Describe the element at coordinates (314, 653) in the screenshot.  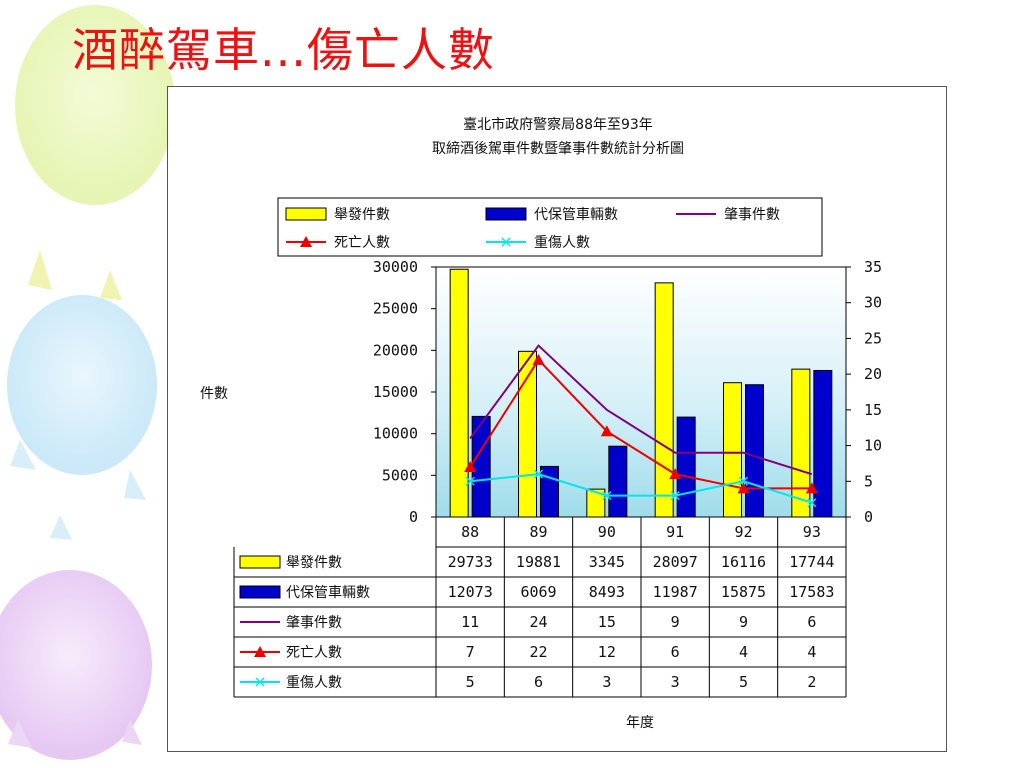
I see `table-row-label-3: 死亡人數` at that location.